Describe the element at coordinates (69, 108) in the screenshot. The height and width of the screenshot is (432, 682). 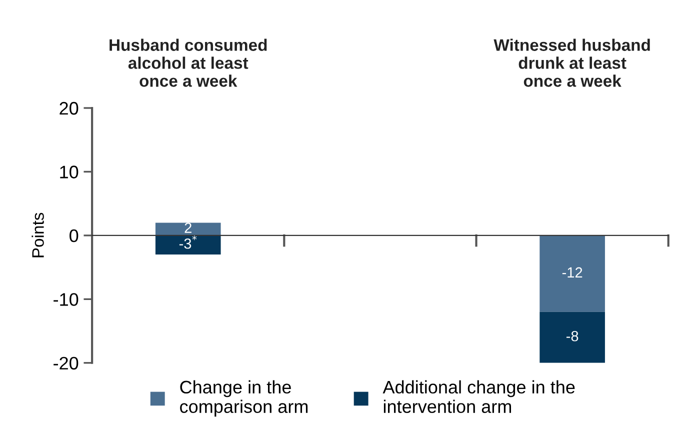
I see `y-tick-label: 20` at that location.